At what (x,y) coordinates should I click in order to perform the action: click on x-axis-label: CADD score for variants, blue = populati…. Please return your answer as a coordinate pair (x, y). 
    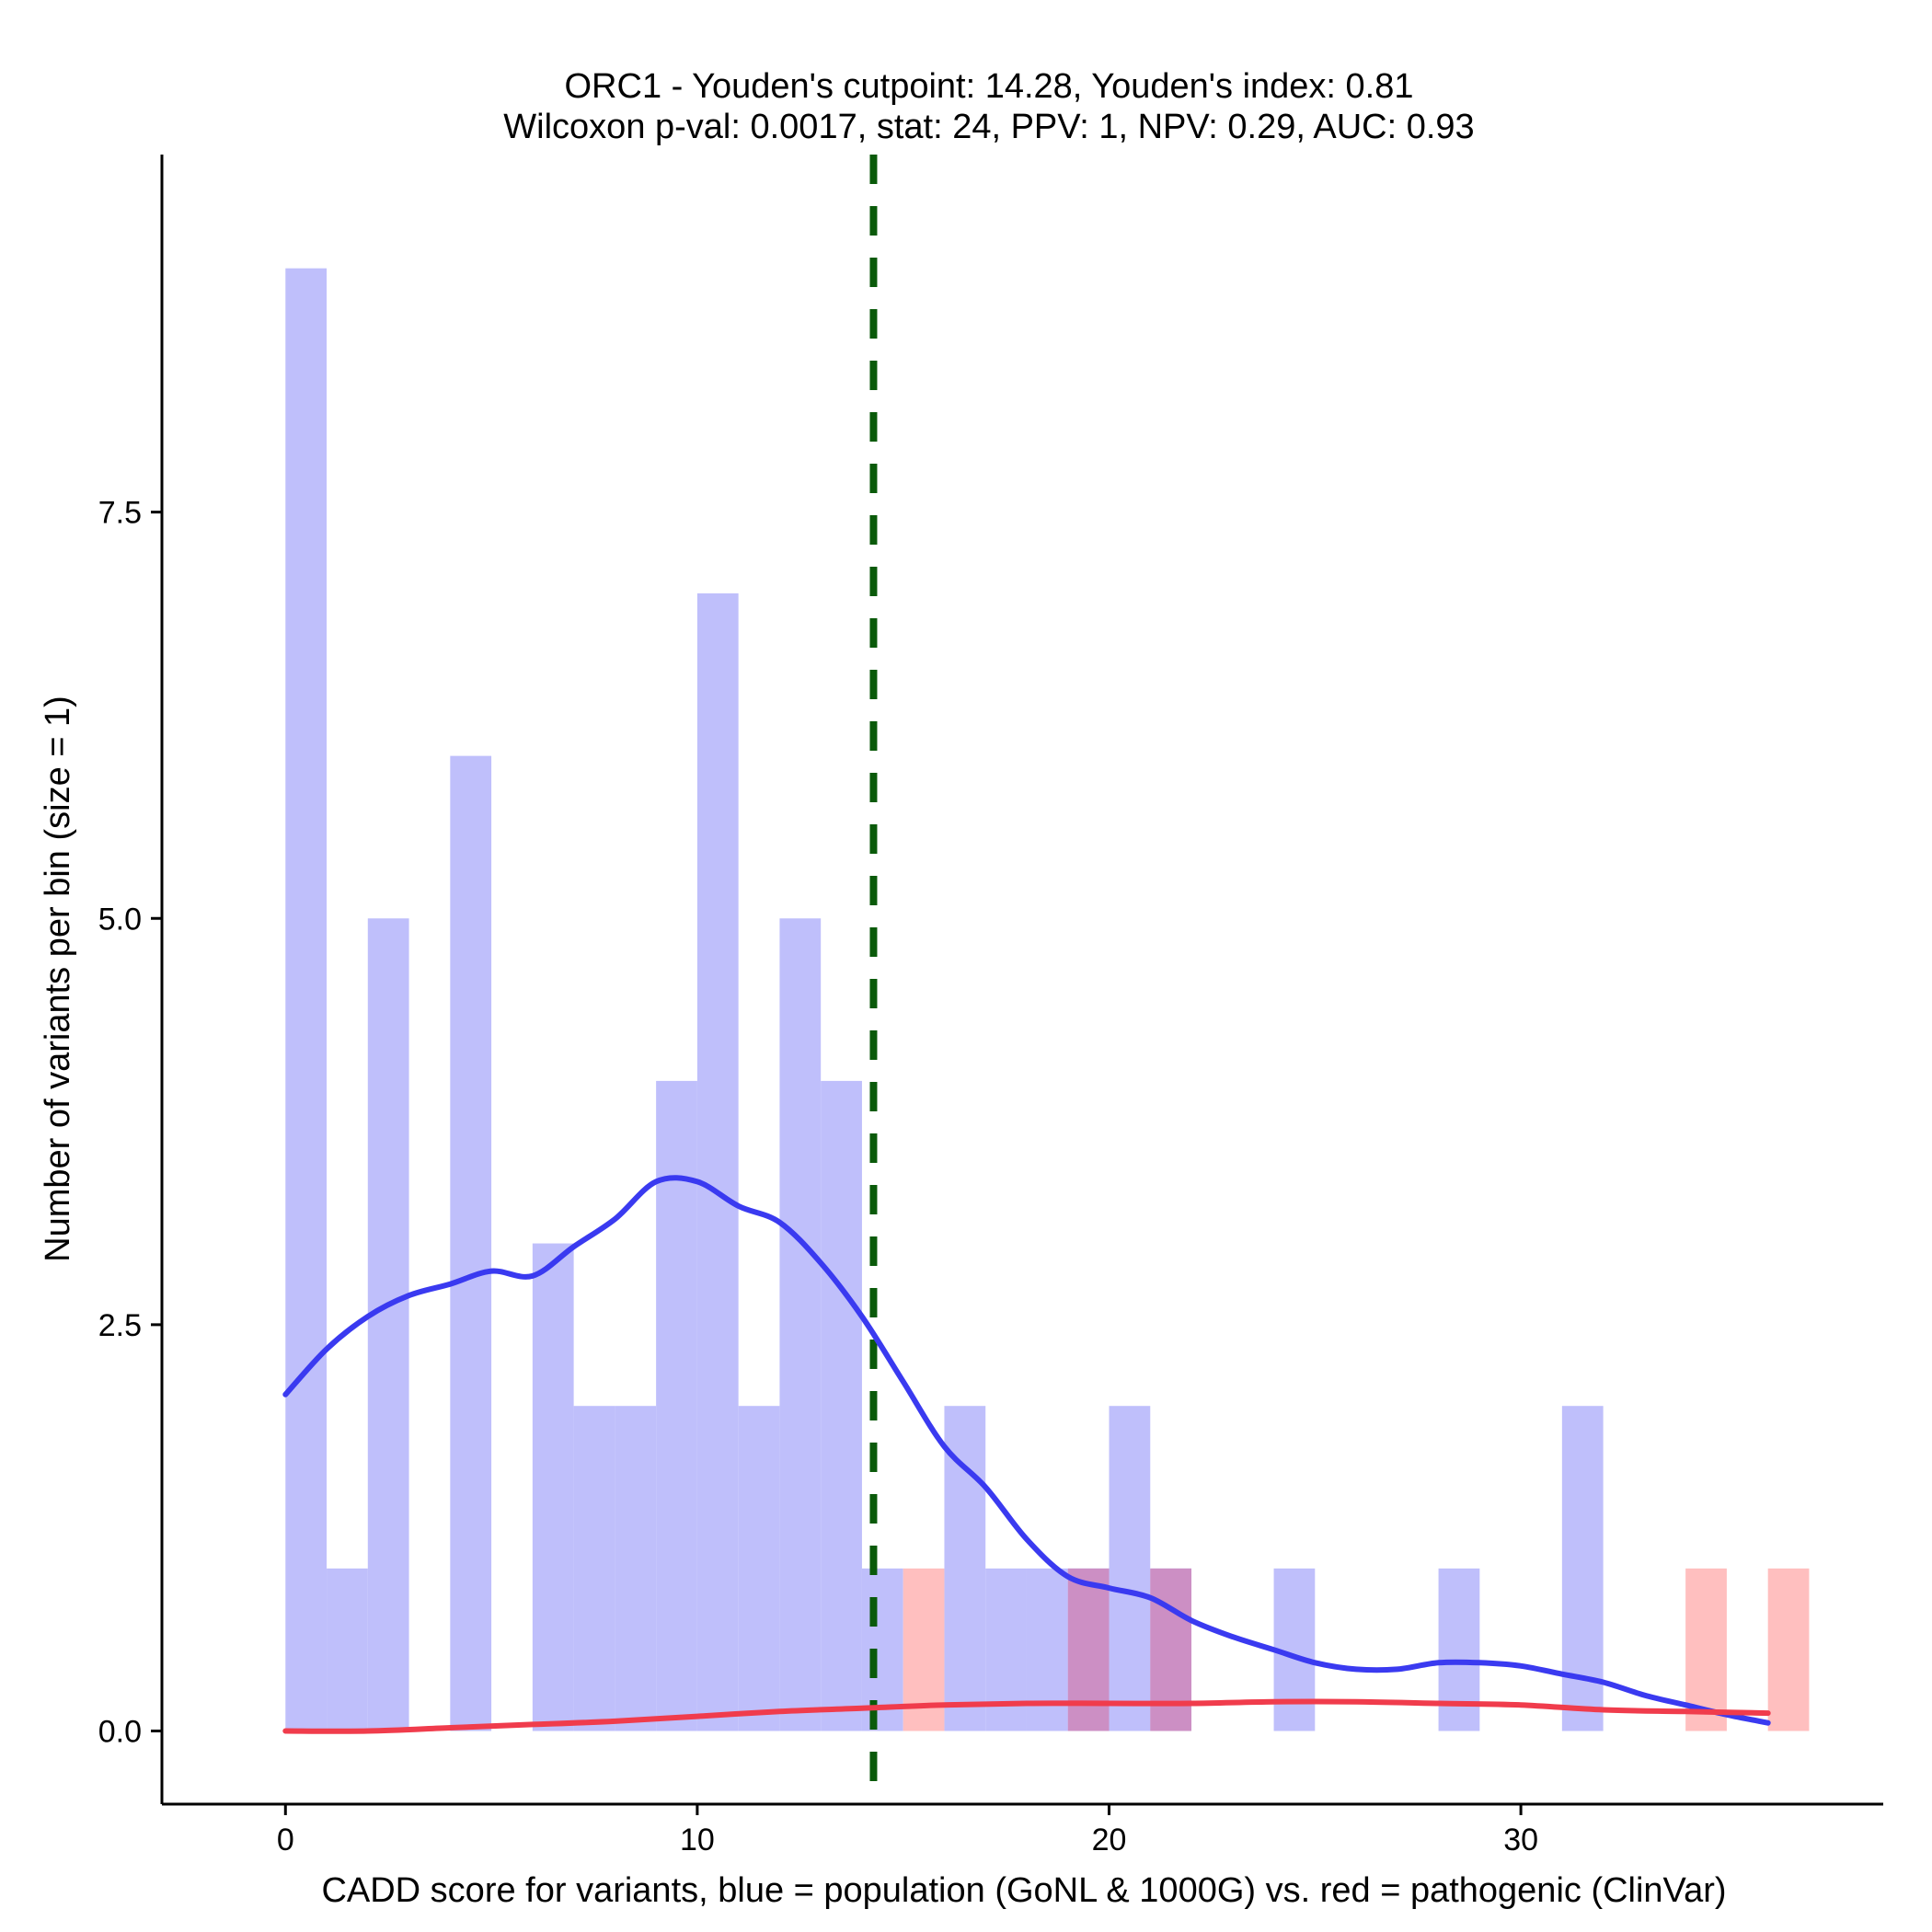
    Looking at the image, I should click on (1023, 1890).